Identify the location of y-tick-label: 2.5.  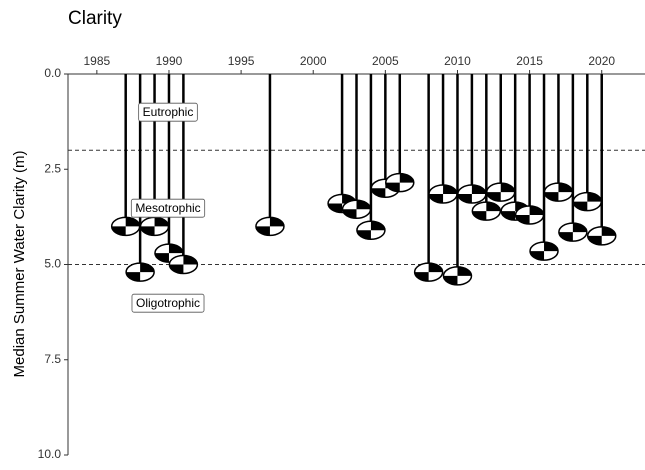
(52, 168).